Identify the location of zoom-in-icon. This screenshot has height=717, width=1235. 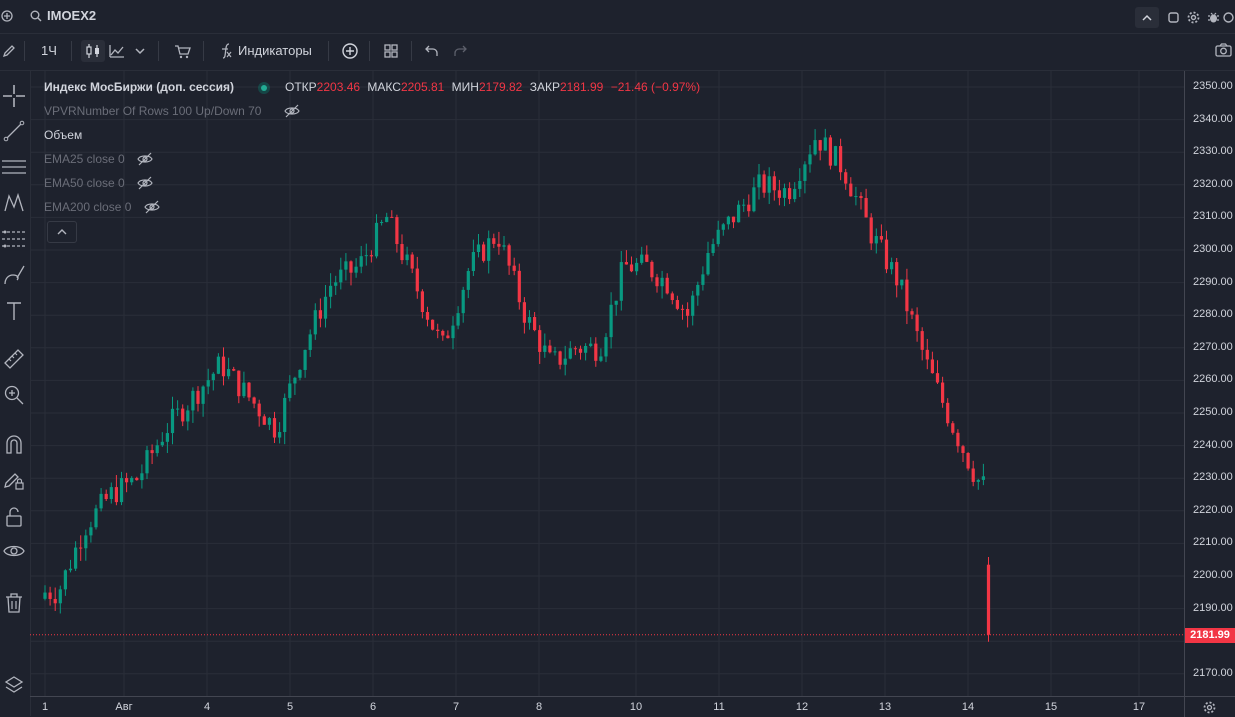
(14, 395).